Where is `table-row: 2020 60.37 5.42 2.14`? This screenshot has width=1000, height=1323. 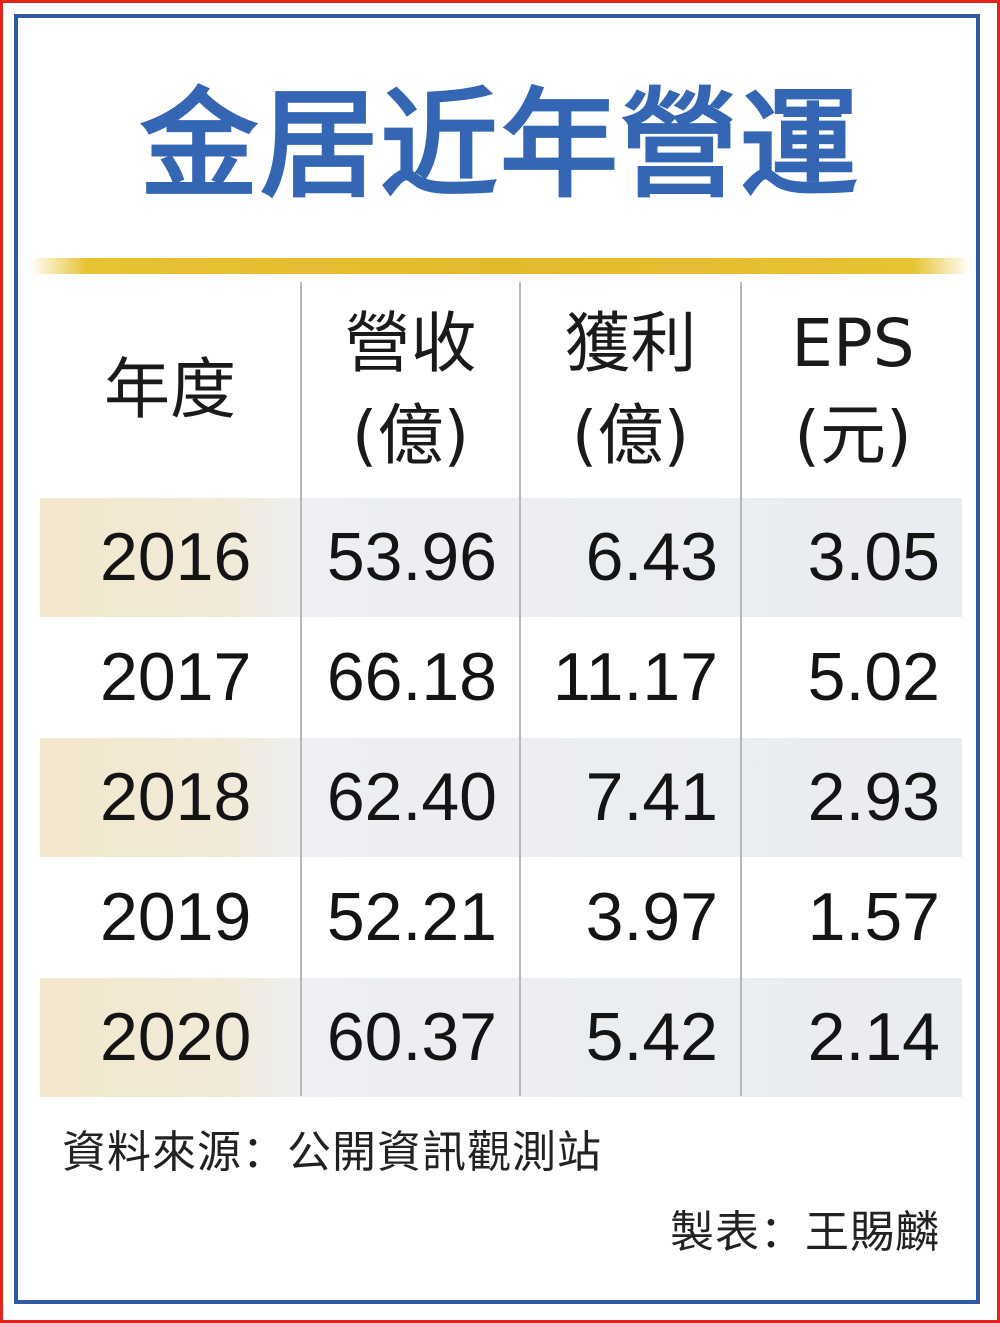
table-row: 2020 60.37 5.42 2.14 is located at coordinates (501, 1037).